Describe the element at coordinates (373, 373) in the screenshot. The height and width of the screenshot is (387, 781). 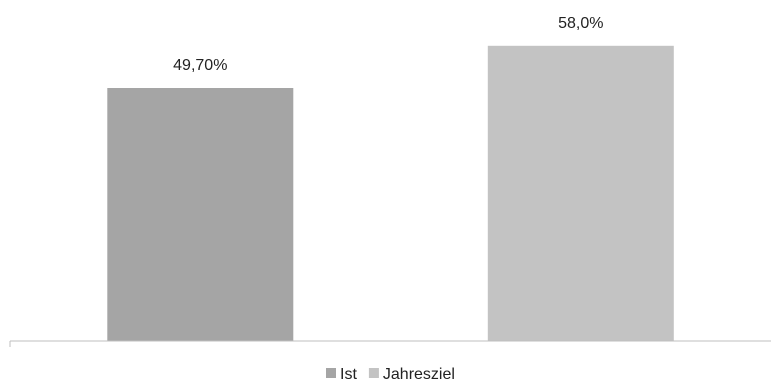
I see `legend-swatch-jahresziel` at that location.